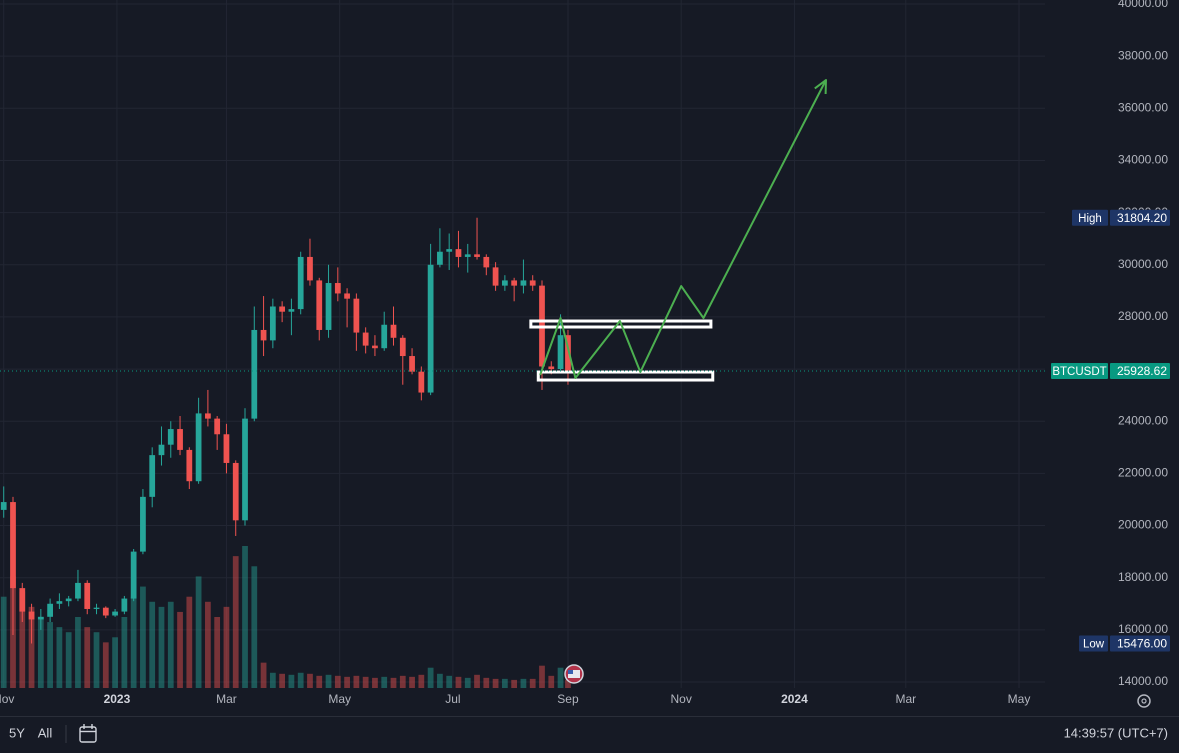 The width and height of the screenshot is (1179, 753). I want to click on price-marker-name: BTCUSDT, so click(1079, 372).